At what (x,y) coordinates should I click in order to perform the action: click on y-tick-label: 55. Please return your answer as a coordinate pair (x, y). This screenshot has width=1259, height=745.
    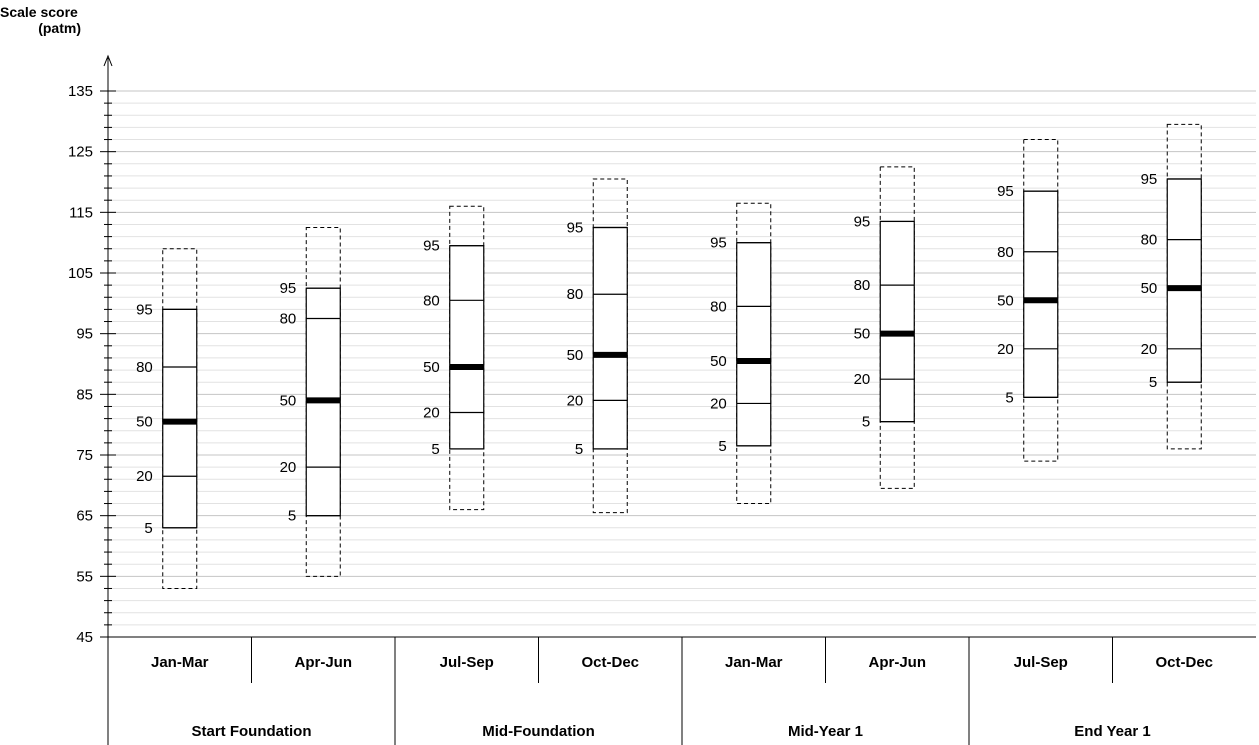
    Looking at the image, I should click on (84, 576).